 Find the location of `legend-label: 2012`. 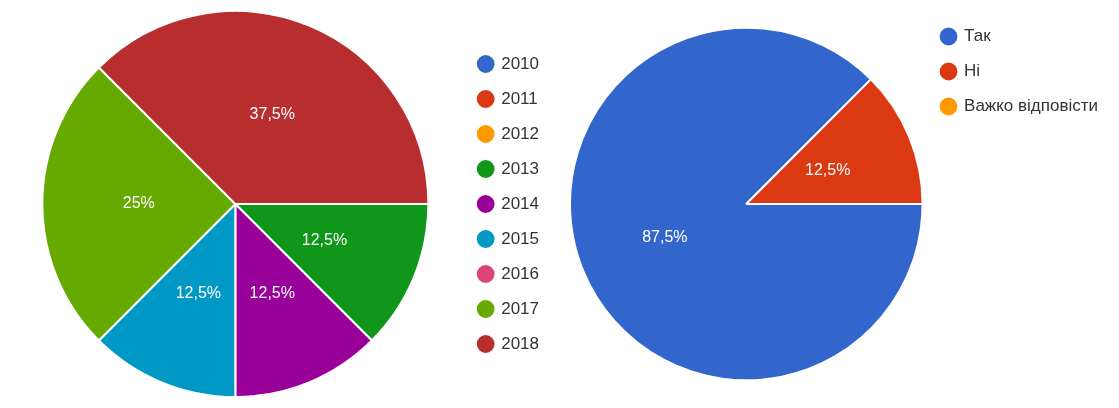

legend-label: 2012 is located at coordinates (520, 133).